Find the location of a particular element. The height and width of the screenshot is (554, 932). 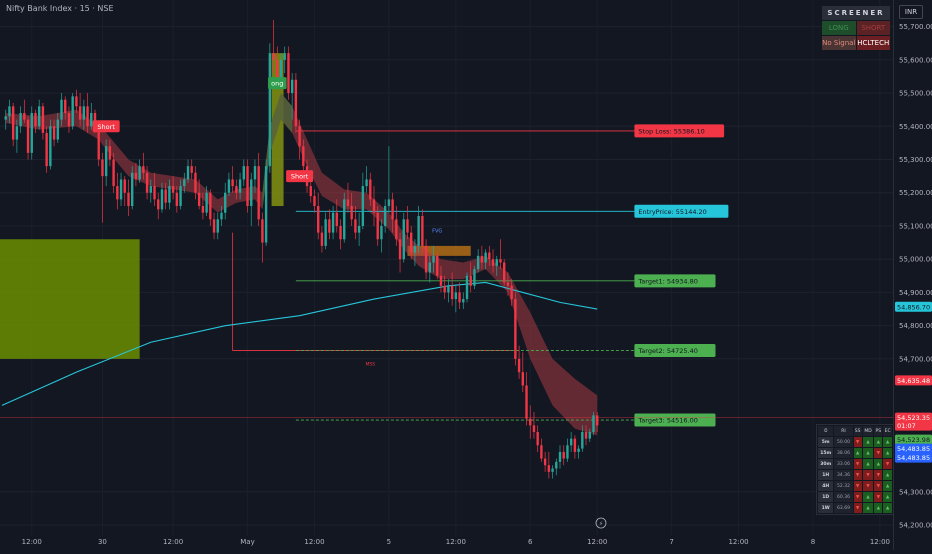

mtf-rsi: 38.06 is located at coordinates (843, 453).